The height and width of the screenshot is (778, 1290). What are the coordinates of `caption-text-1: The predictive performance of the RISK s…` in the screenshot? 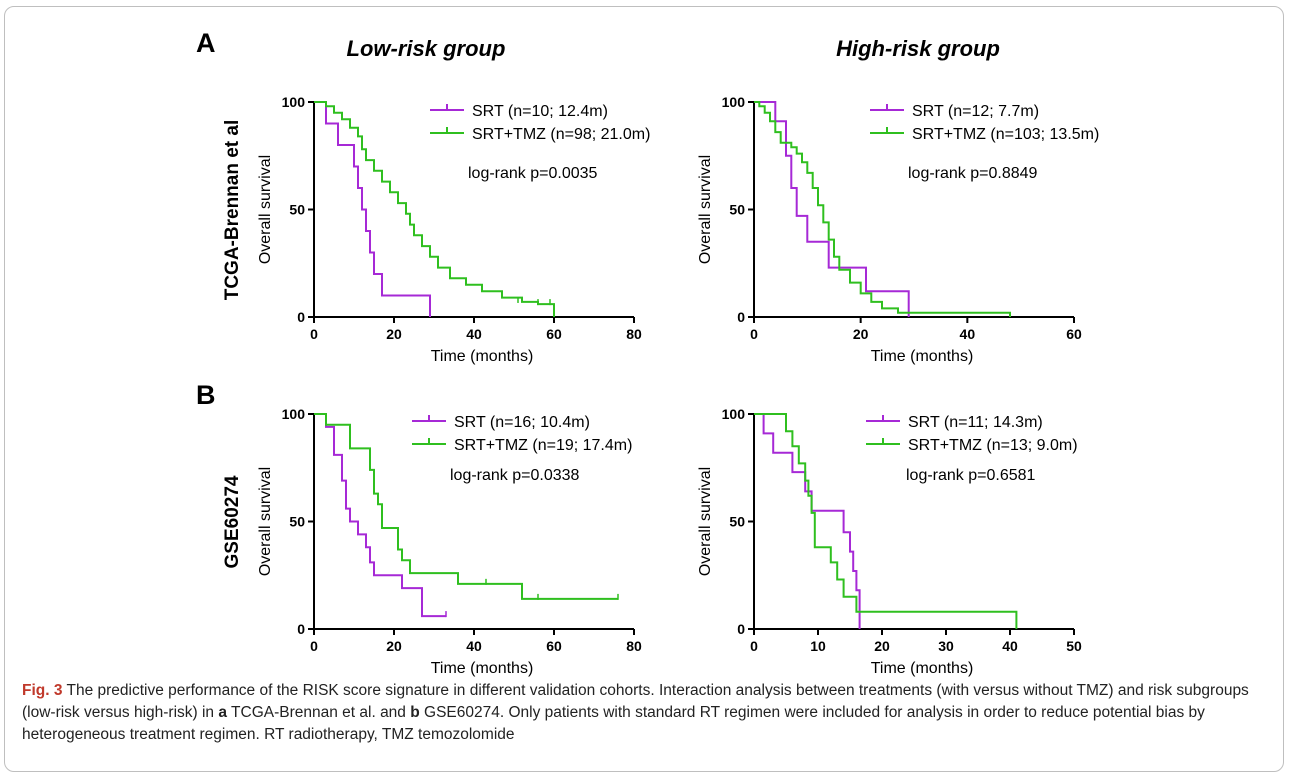 It's located at (635, 701).